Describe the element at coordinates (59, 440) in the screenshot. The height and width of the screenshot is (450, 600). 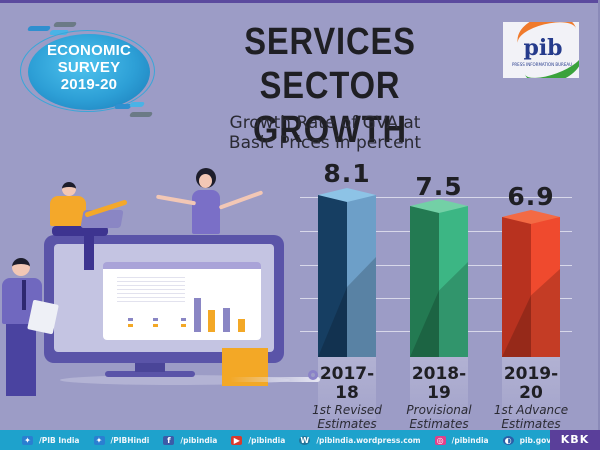
I see `footer-label: /PIB India` at that location.